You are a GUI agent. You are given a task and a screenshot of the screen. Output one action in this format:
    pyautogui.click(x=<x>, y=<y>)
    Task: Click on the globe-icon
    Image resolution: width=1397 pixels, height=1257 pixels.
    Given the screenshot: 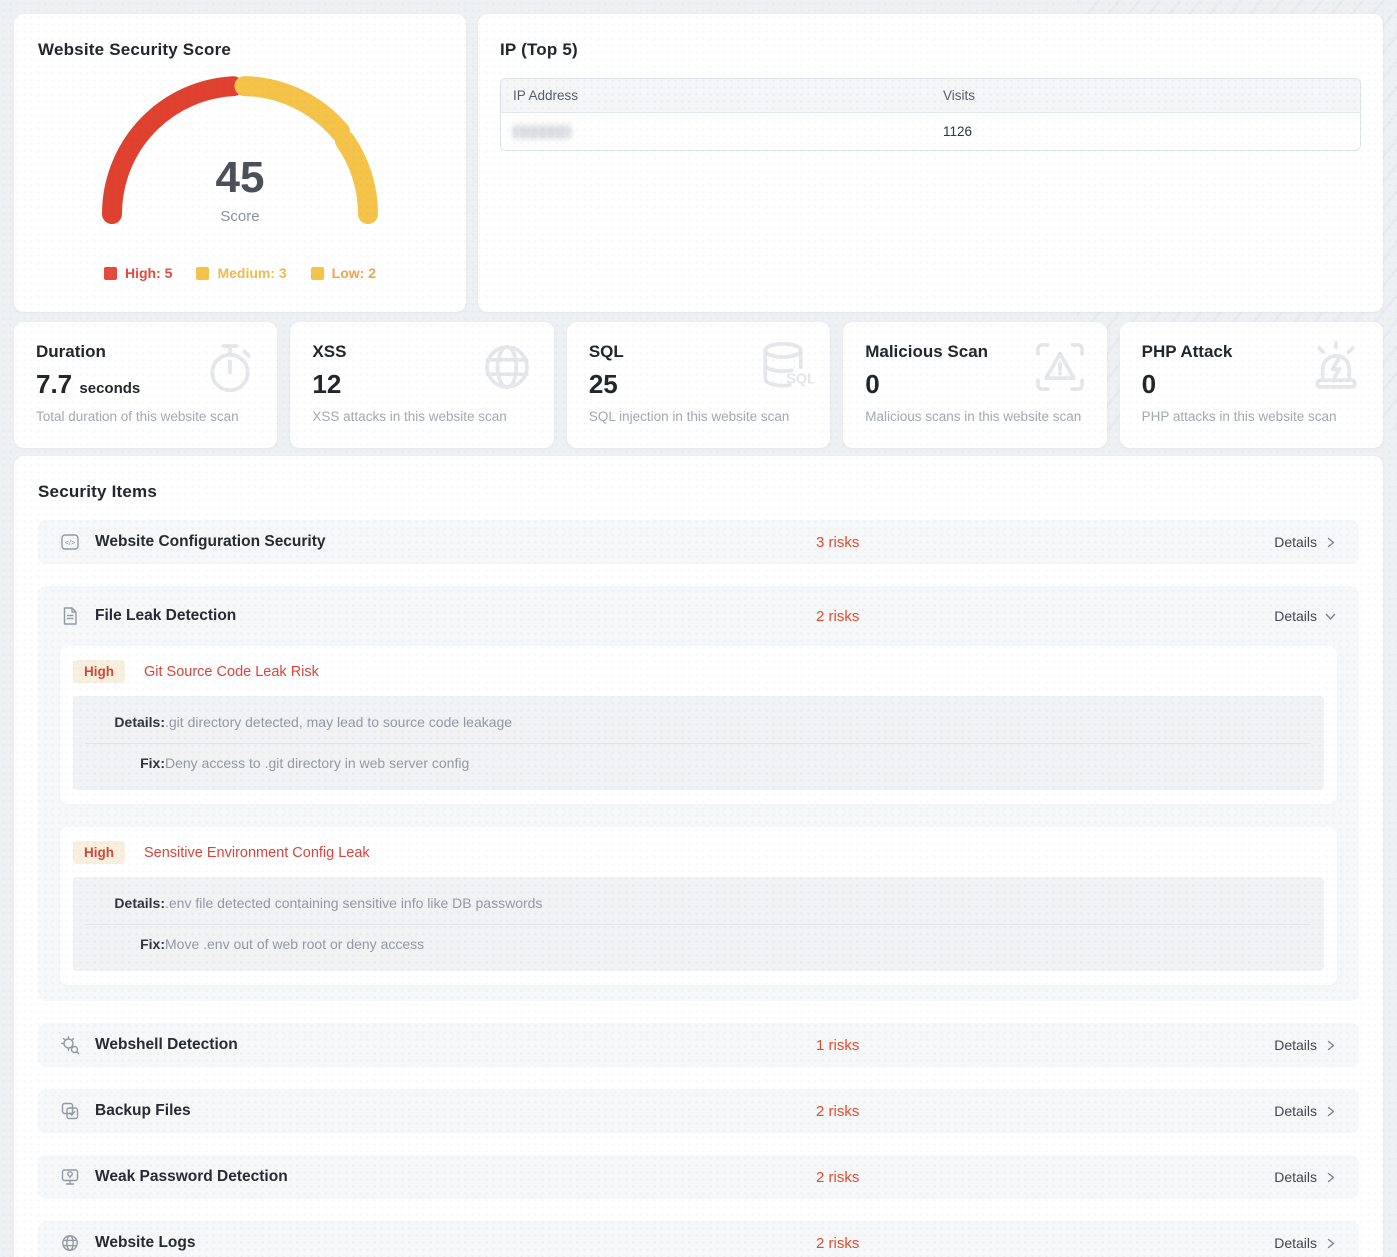 What is the action you would take?
    pyautogui.click(x=507, y=367)
    